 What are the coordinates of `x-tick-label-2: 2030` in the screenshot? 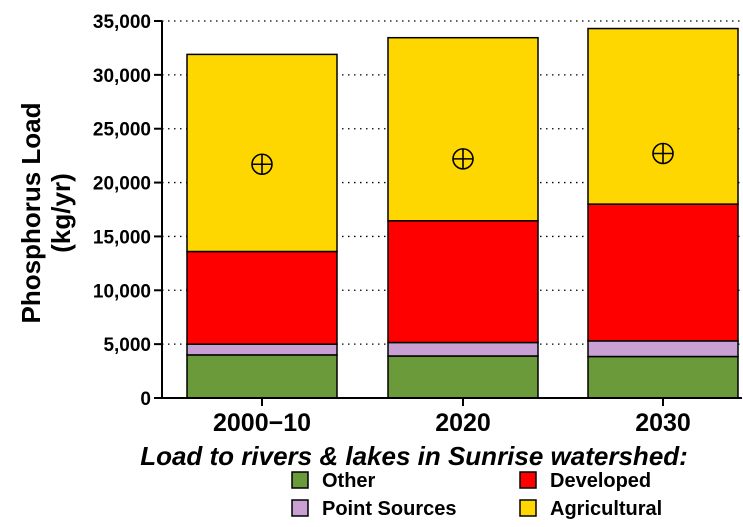 It's located at (663, 423).